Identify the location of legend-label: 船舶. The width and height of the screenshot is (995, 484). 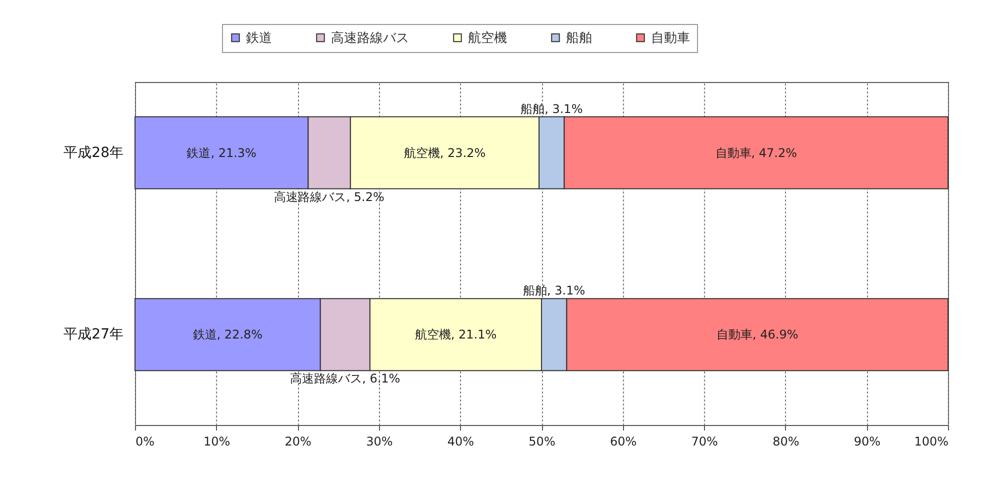
(579, 38).